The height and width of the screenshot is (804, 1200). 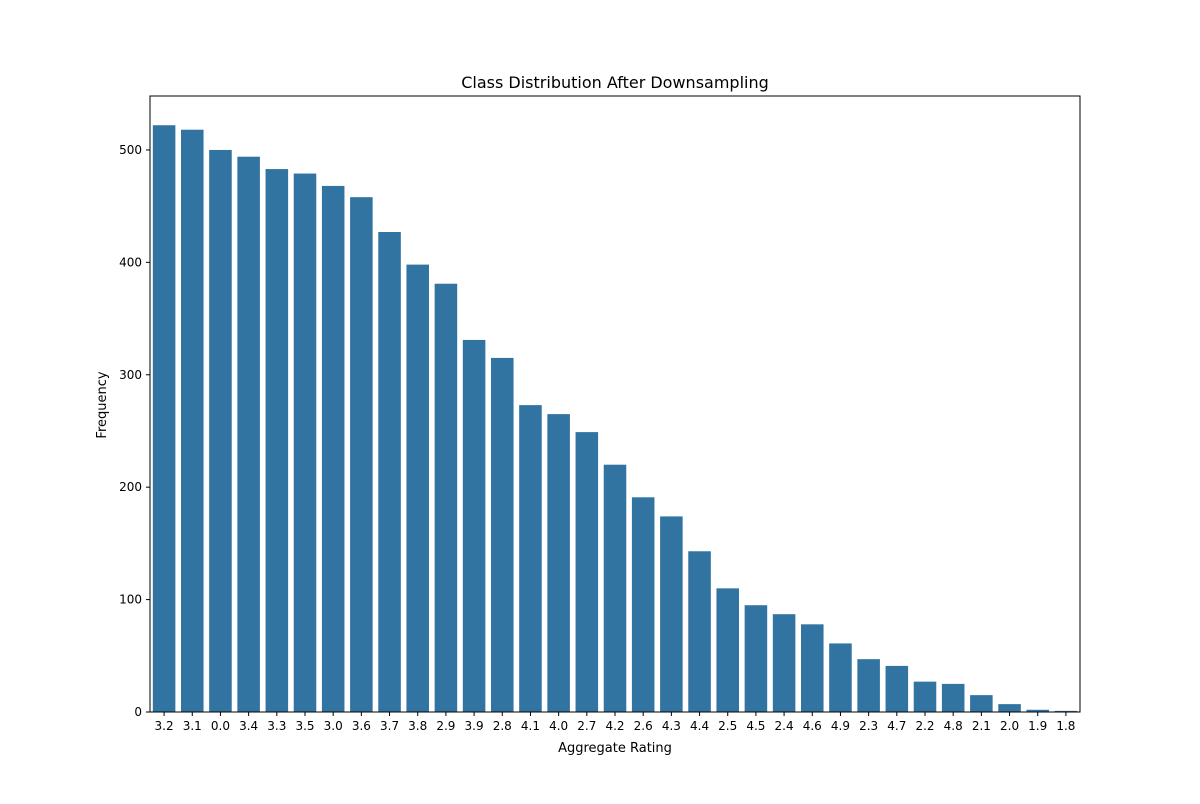 I want to click on x-tick-label: 4.0, so click(x=558, y=726).